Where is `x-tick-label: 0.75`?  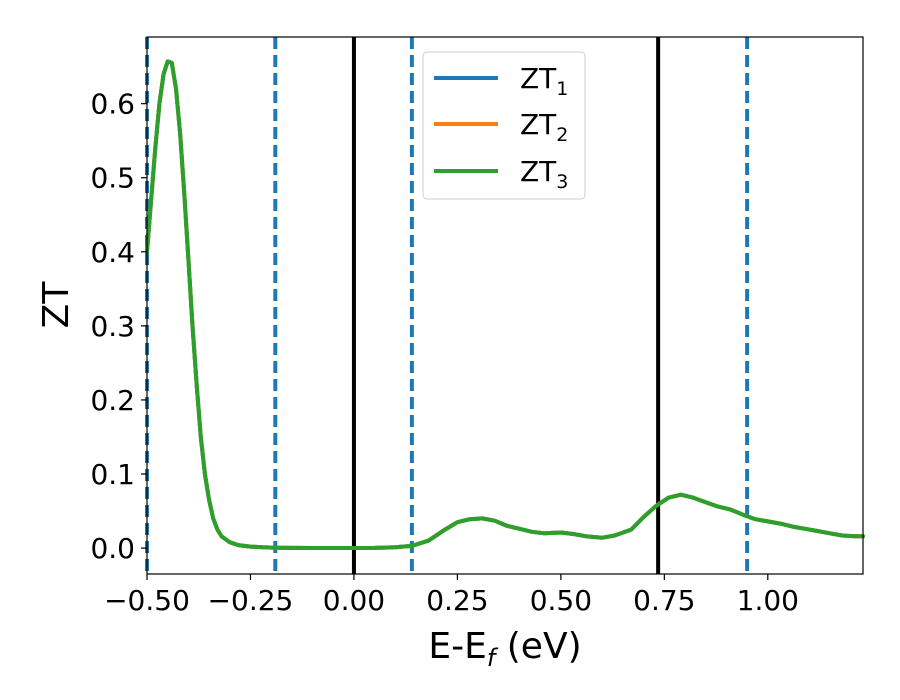
x-tick-label: 0.75 is located at coordinates (664, 600).